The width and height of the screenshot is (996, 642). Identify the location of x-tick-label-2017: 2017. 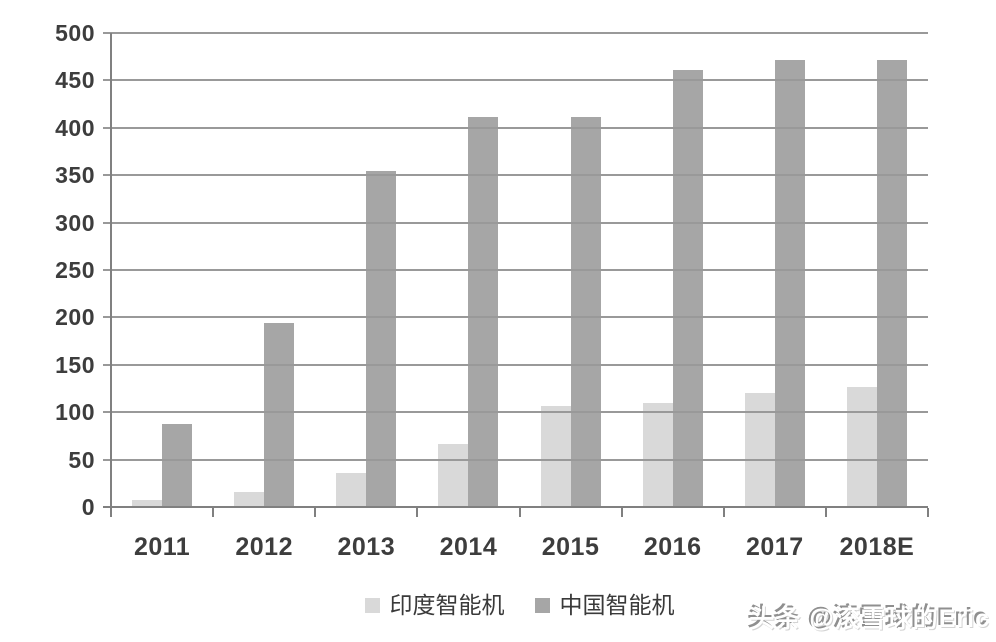
(775, 547).